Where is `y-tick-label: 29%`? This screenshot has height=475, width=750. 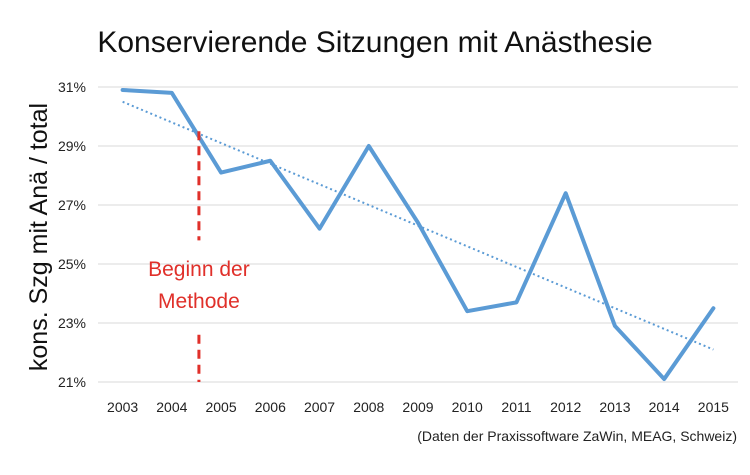
y-tick-label: 29% is located at coordinates (72, 146).